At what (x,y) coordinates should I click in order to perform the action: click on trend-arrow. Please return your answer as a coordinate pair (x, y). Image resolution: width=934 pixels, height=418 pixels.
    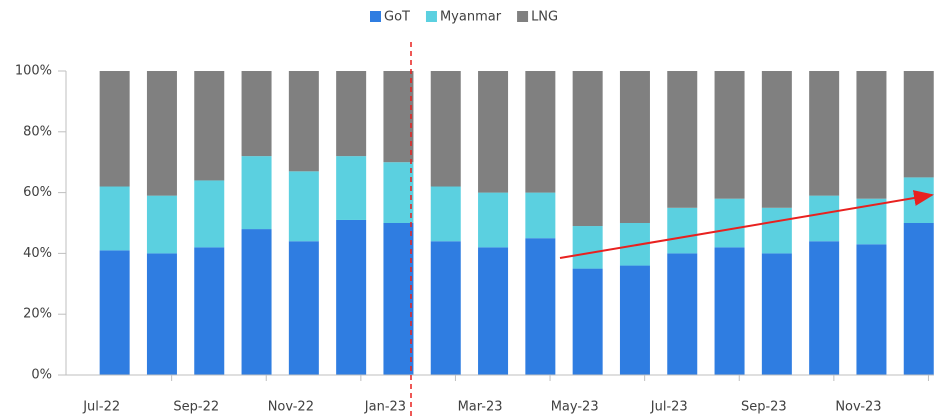
    Looking at the image, I should click on (746, 224).